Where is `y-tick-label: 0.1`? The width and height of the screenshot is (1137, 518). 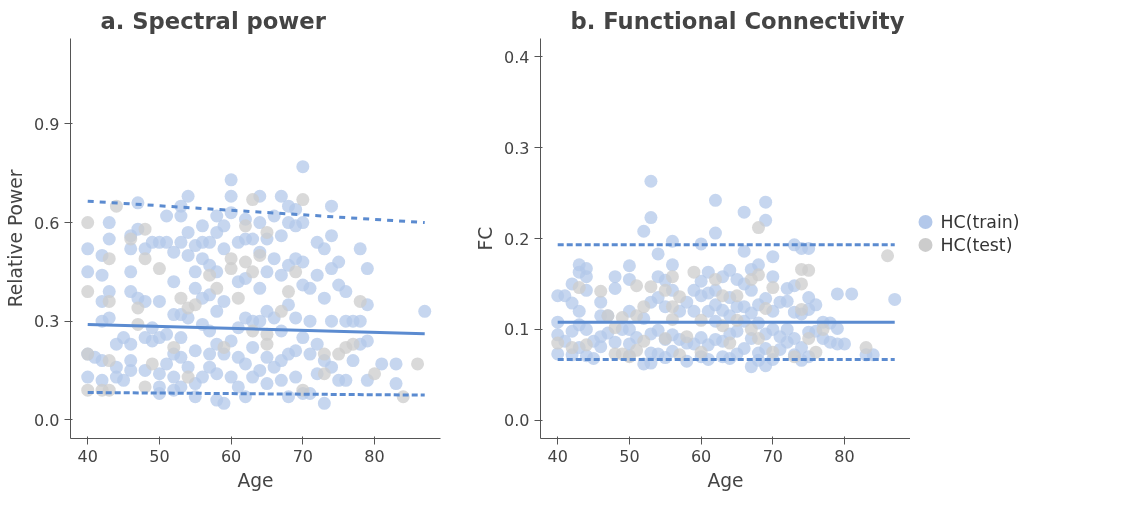
y-tick-label: 0.1 is located at coordinates (517, 330).